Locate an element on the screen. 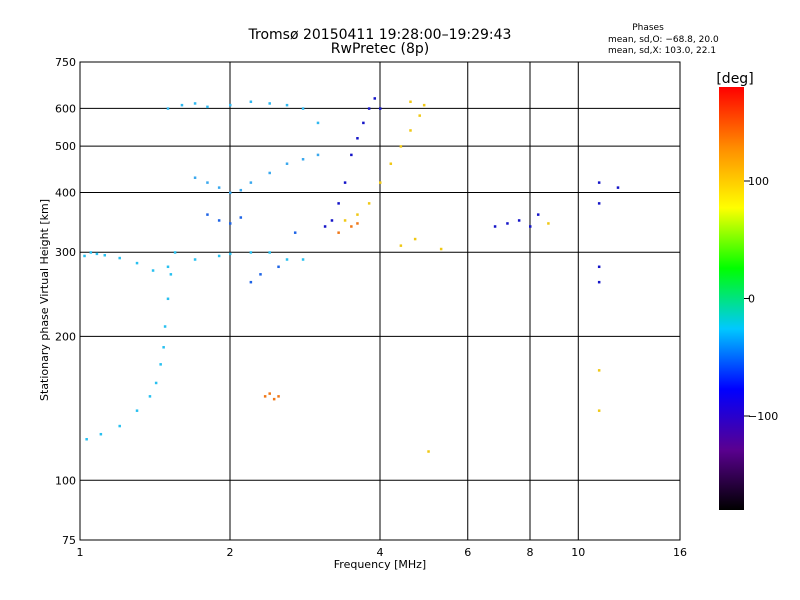  colorbar-tick-label: 100 is located at coordinates (758, 181).